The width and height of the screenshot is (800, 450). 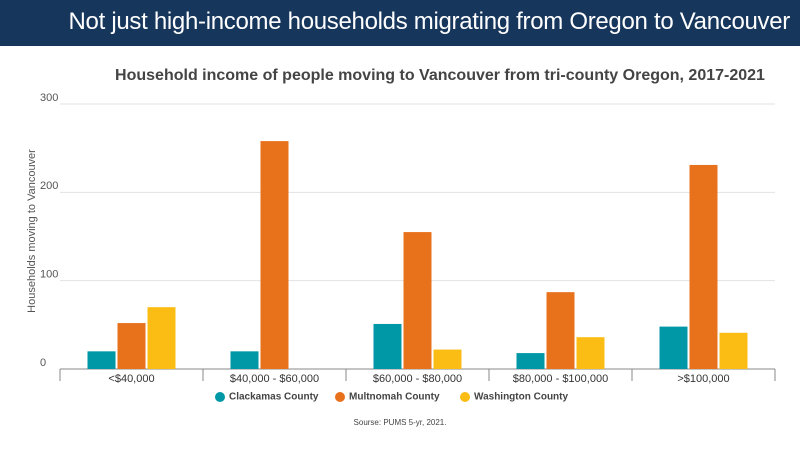 What do you see at coordinates (49, 275) in the screenshot?
I see `y-tick-label: 100` at bounding box center [49, 275].